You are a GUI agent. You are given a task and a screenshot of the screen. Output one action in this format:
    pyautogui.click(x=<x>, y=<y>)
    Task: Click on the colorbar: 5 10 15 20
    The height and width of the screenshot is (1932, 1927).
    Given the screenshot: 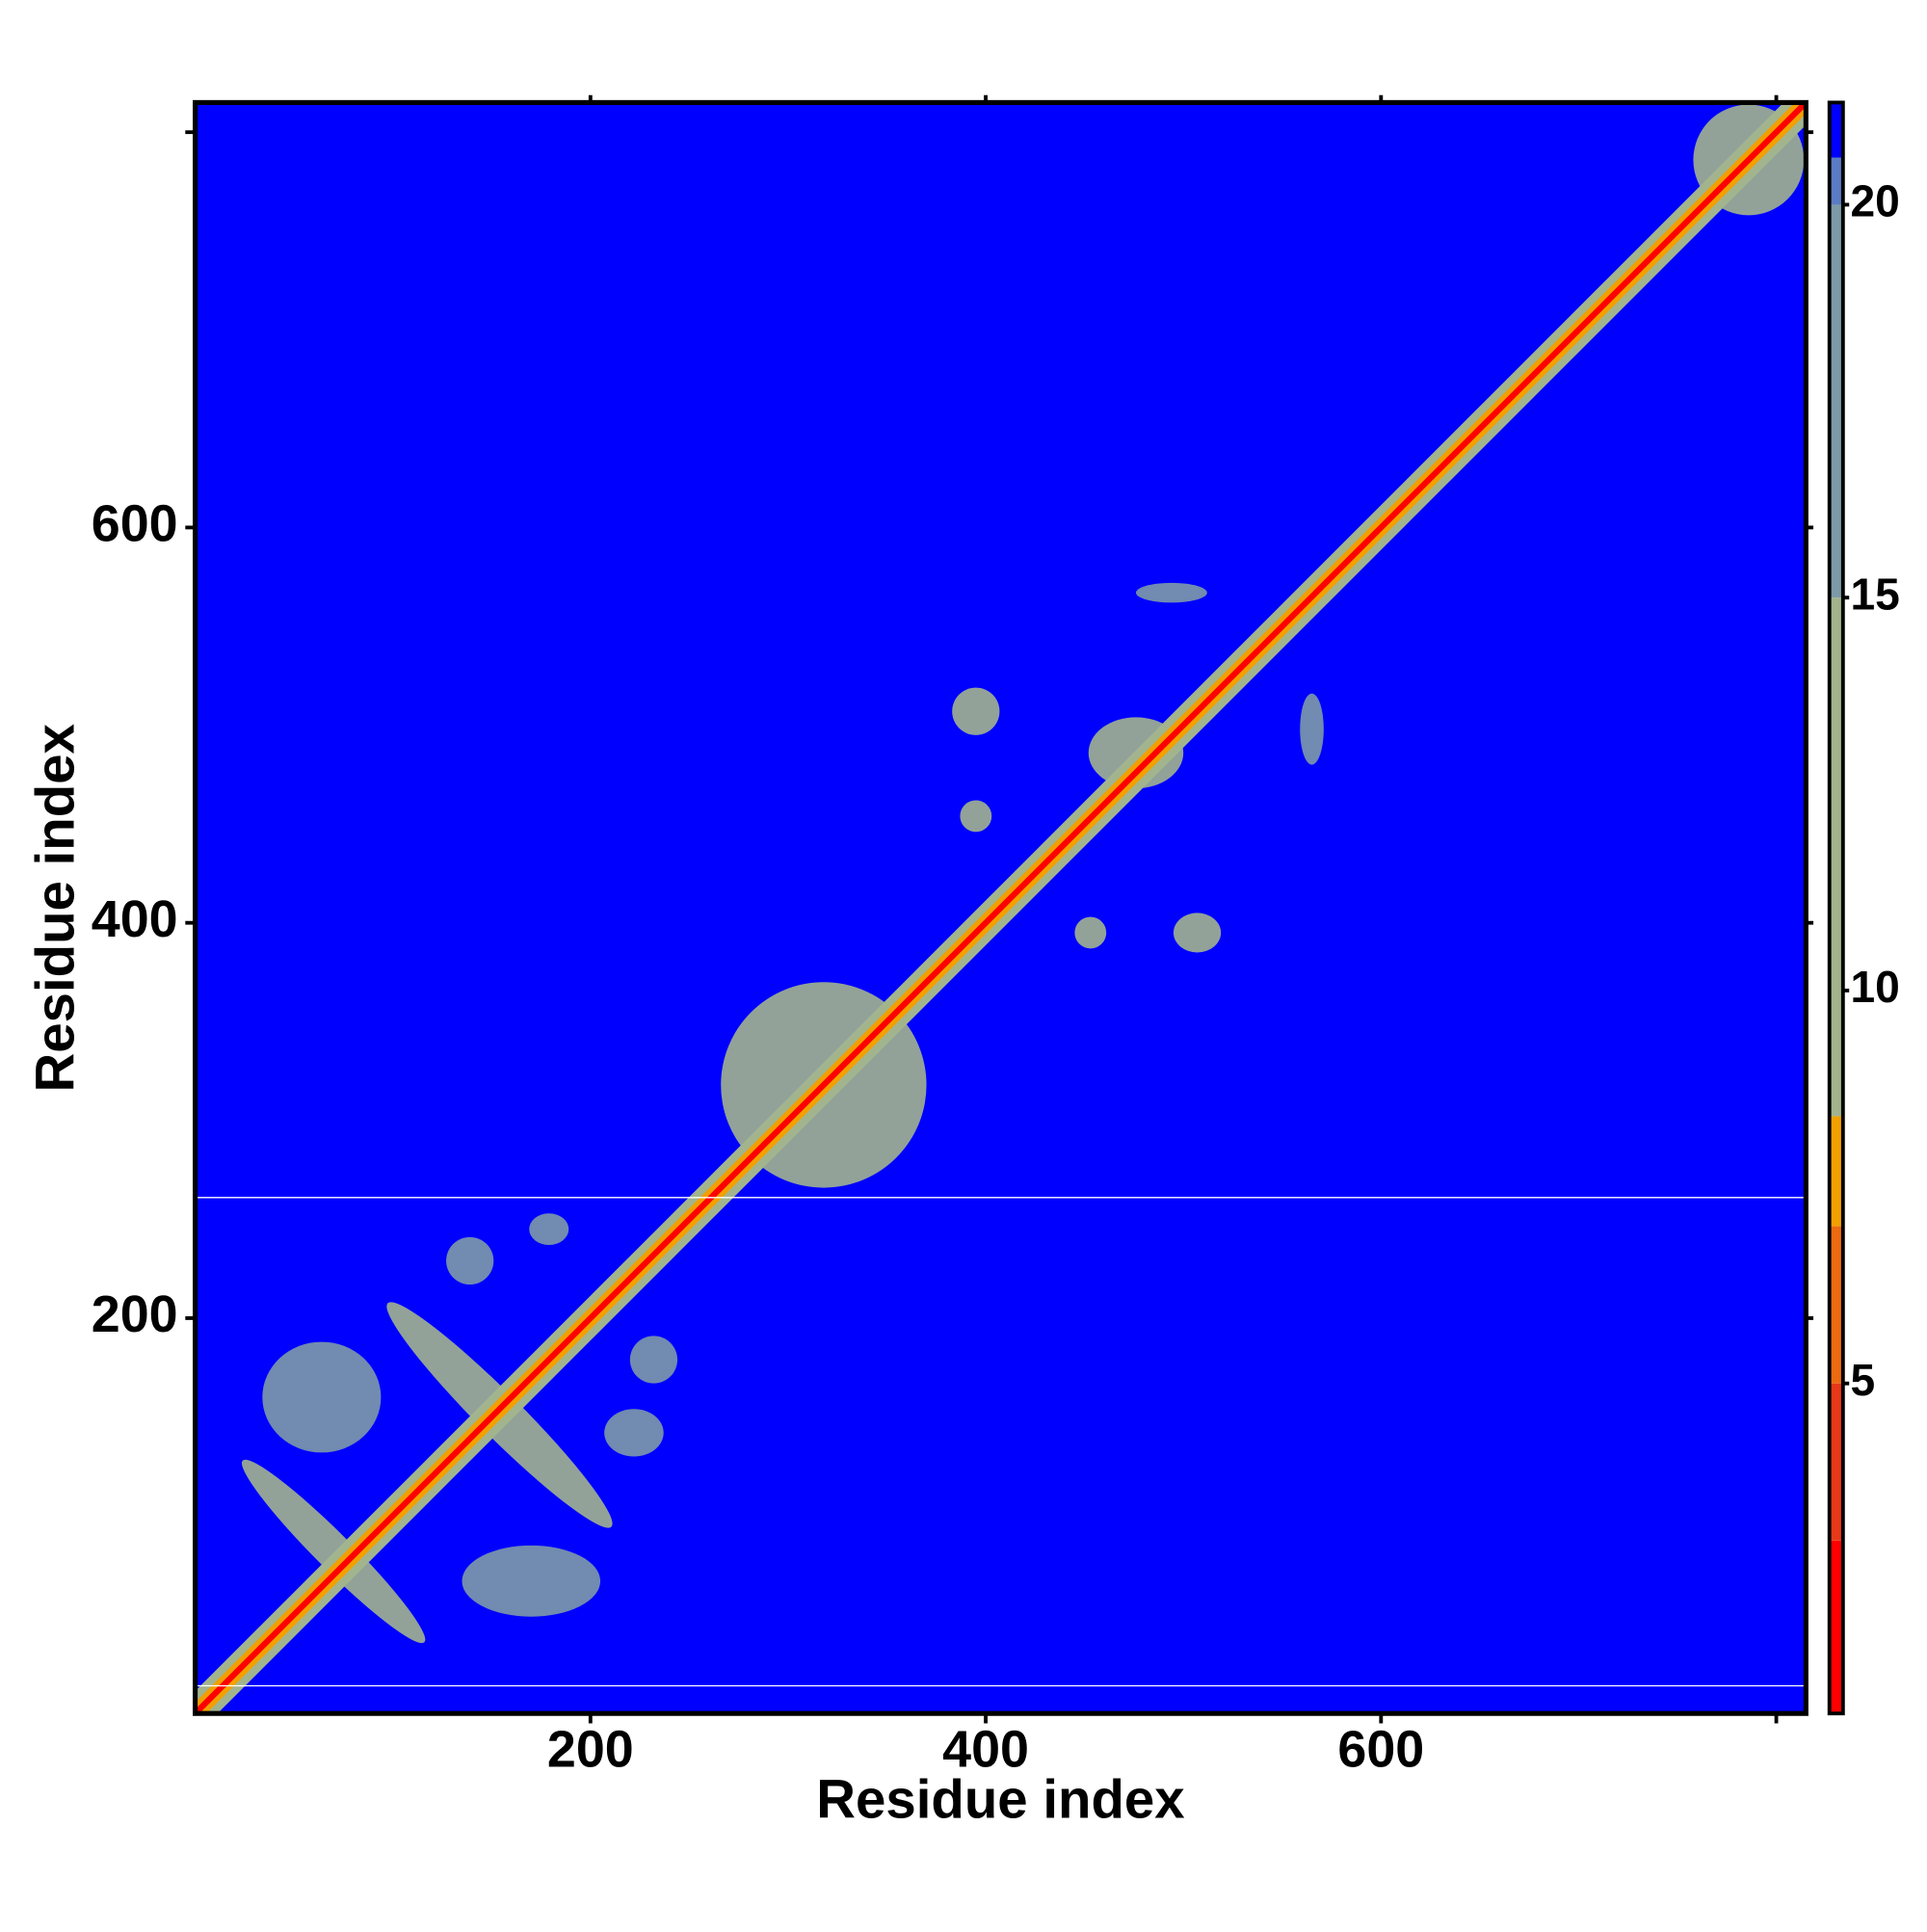 What is the action you would take?
    pyautogui.click(x=1864, y=908)
    